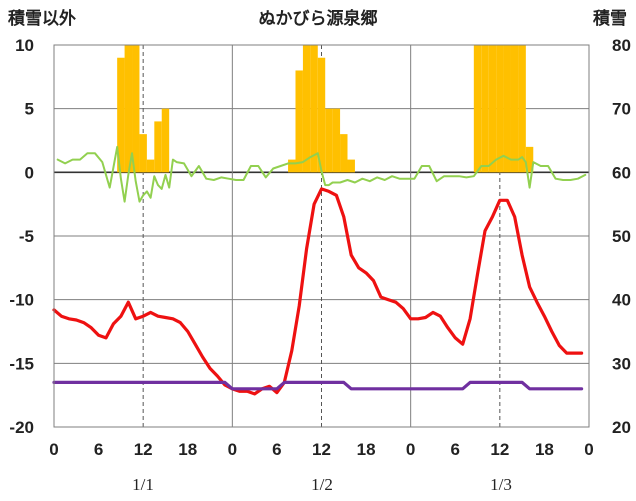  Describe the element at coordinates (621, 109) in the screenshot. I see `y-right-tick-label: 70` at that location.